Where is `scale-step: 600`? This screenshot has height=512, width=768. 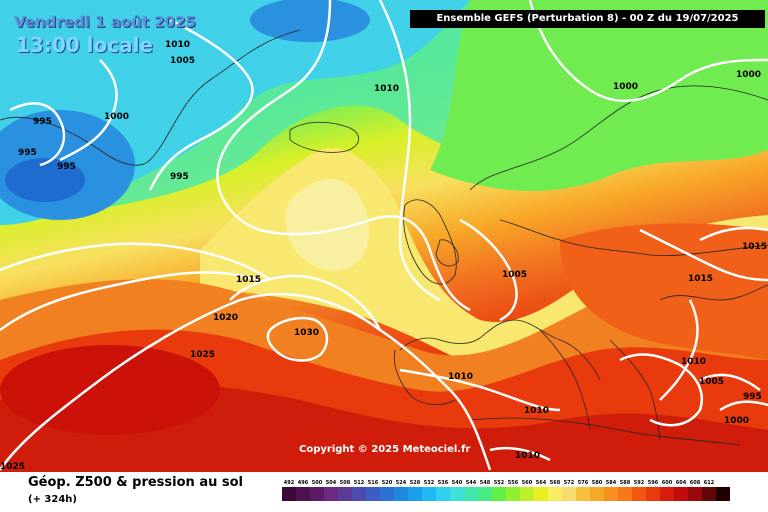 scale-step: 600 is located at coordinates (667, 494).